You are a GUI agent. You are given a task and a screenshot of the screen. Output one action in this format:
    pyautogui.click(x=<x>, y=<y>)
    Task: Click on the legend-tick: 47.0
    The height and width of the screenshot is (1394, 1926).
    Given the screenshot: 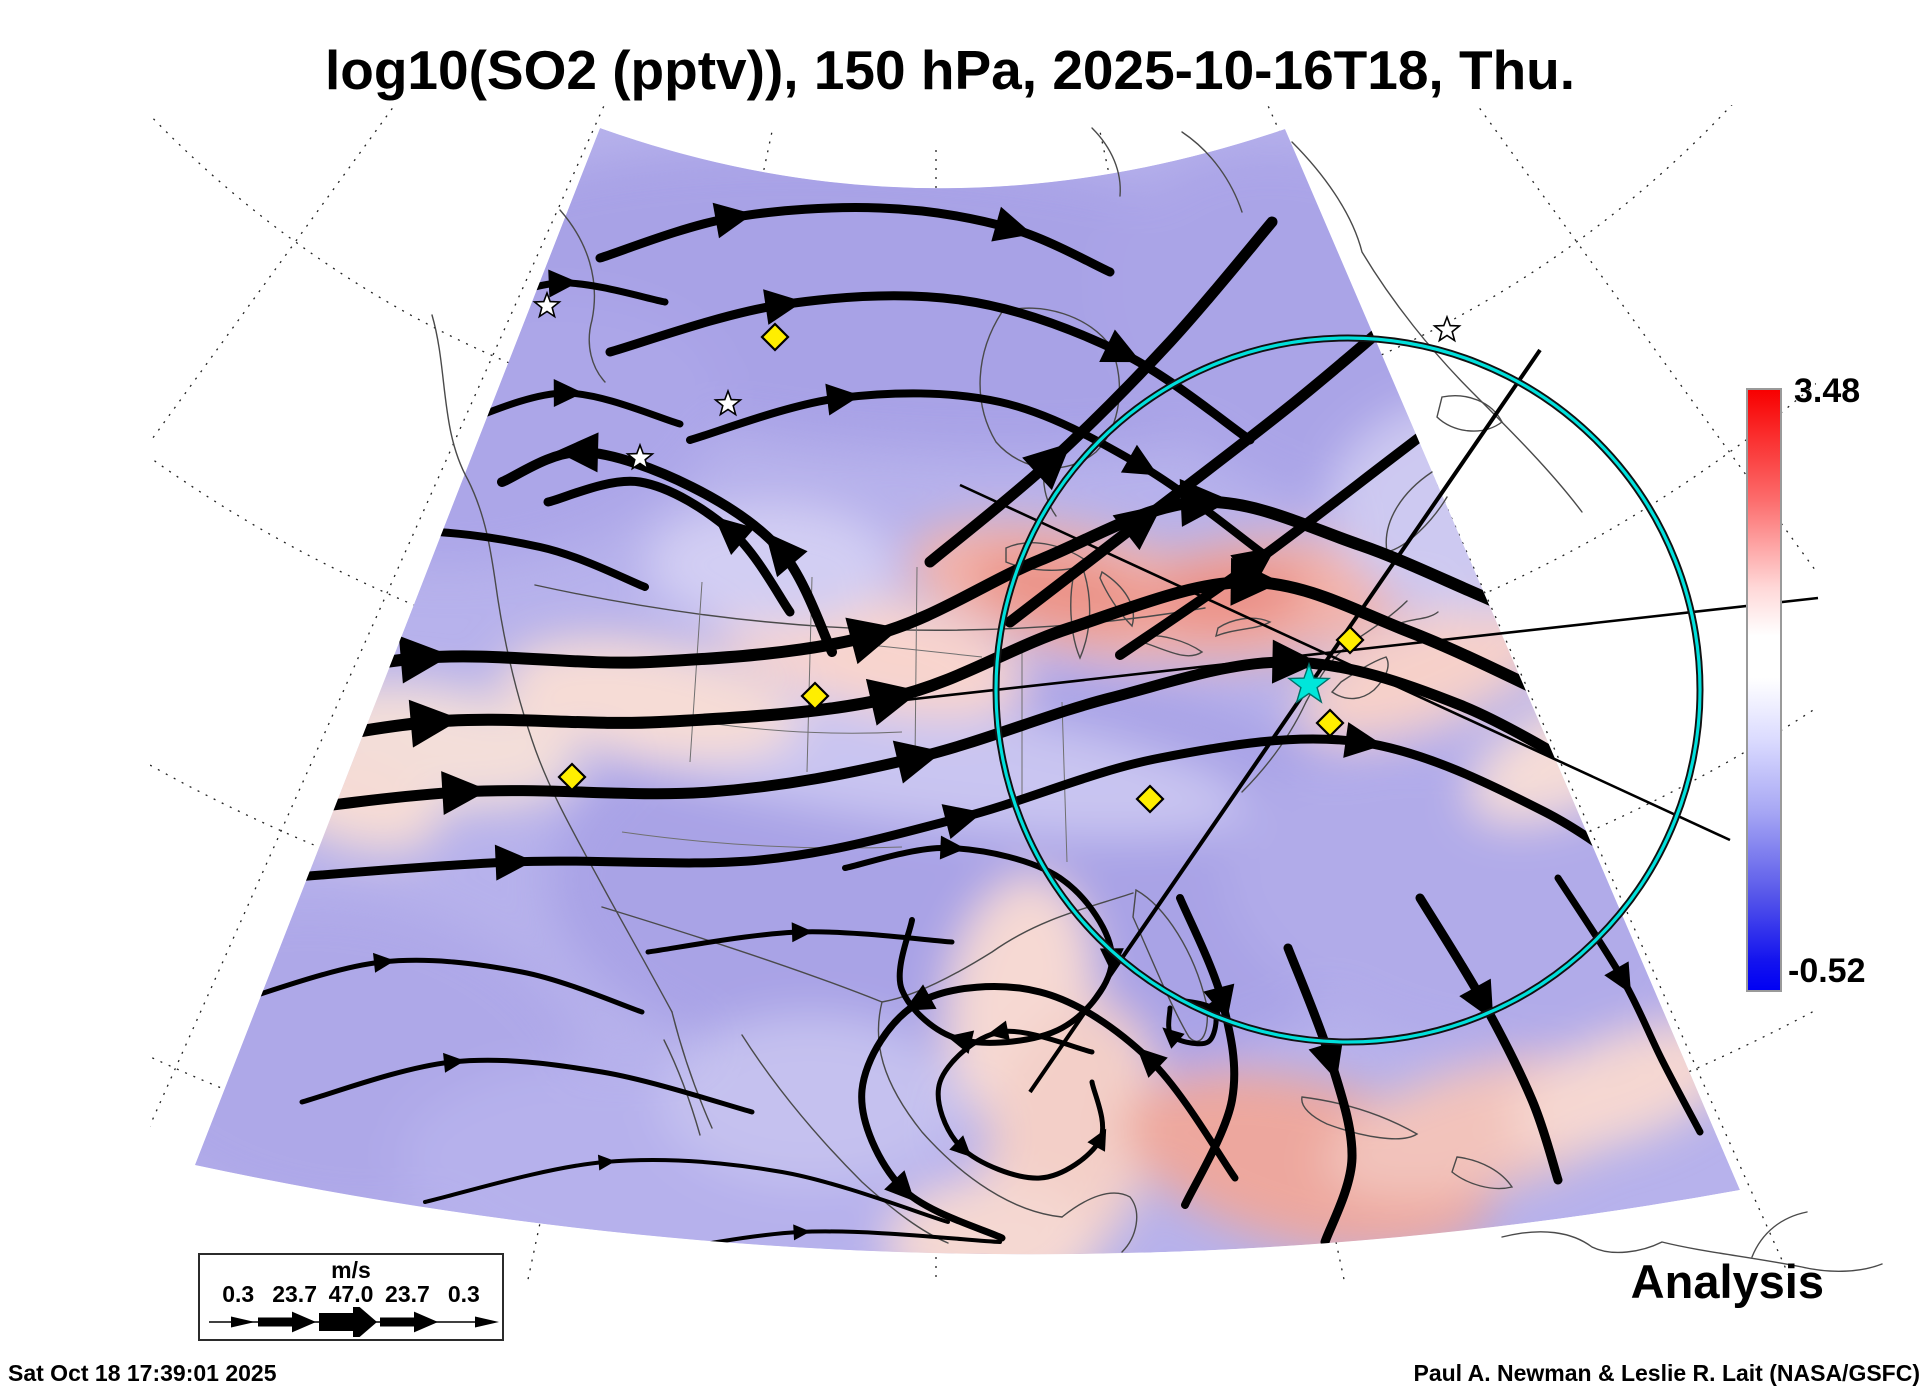 What is the action you would take?
    pyautogui.click(x=351, y=1294)
    